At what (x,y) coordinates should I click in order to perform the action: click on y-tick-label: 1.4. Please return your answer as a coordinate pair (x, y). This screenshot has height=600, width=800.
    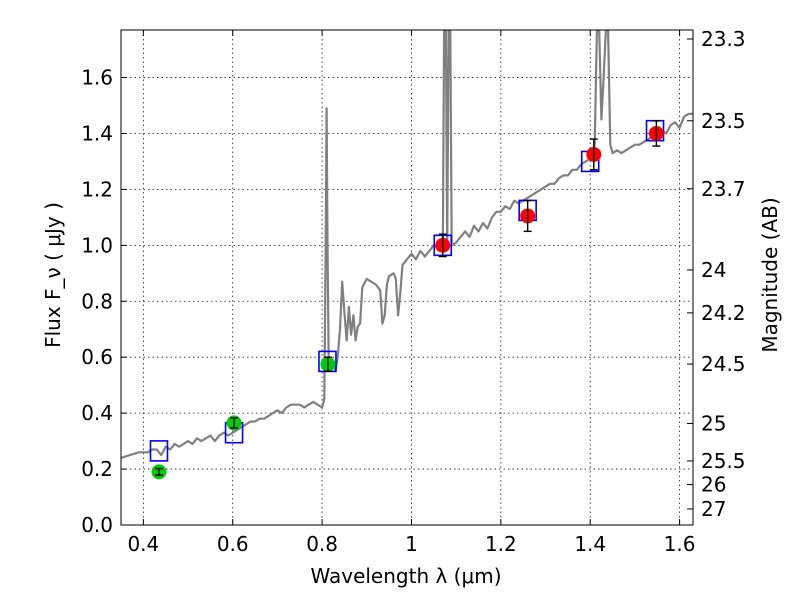
    Looking at the image, I should click on (97, 133).